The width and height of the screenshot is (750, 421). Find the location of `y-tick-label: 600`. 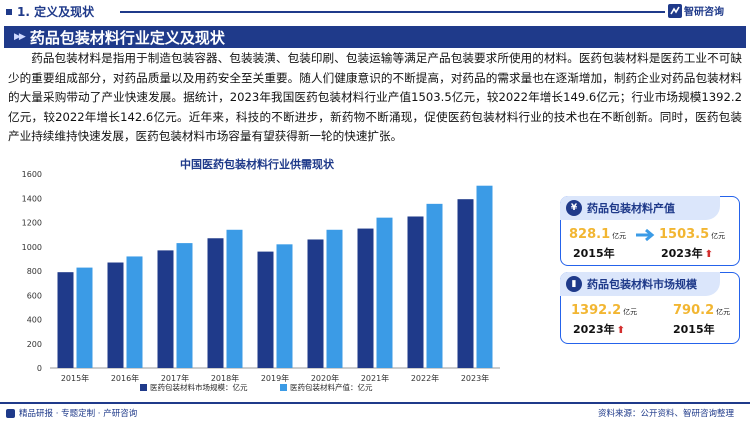

y-tick-label: 600 is located at coordinates (34, 295).